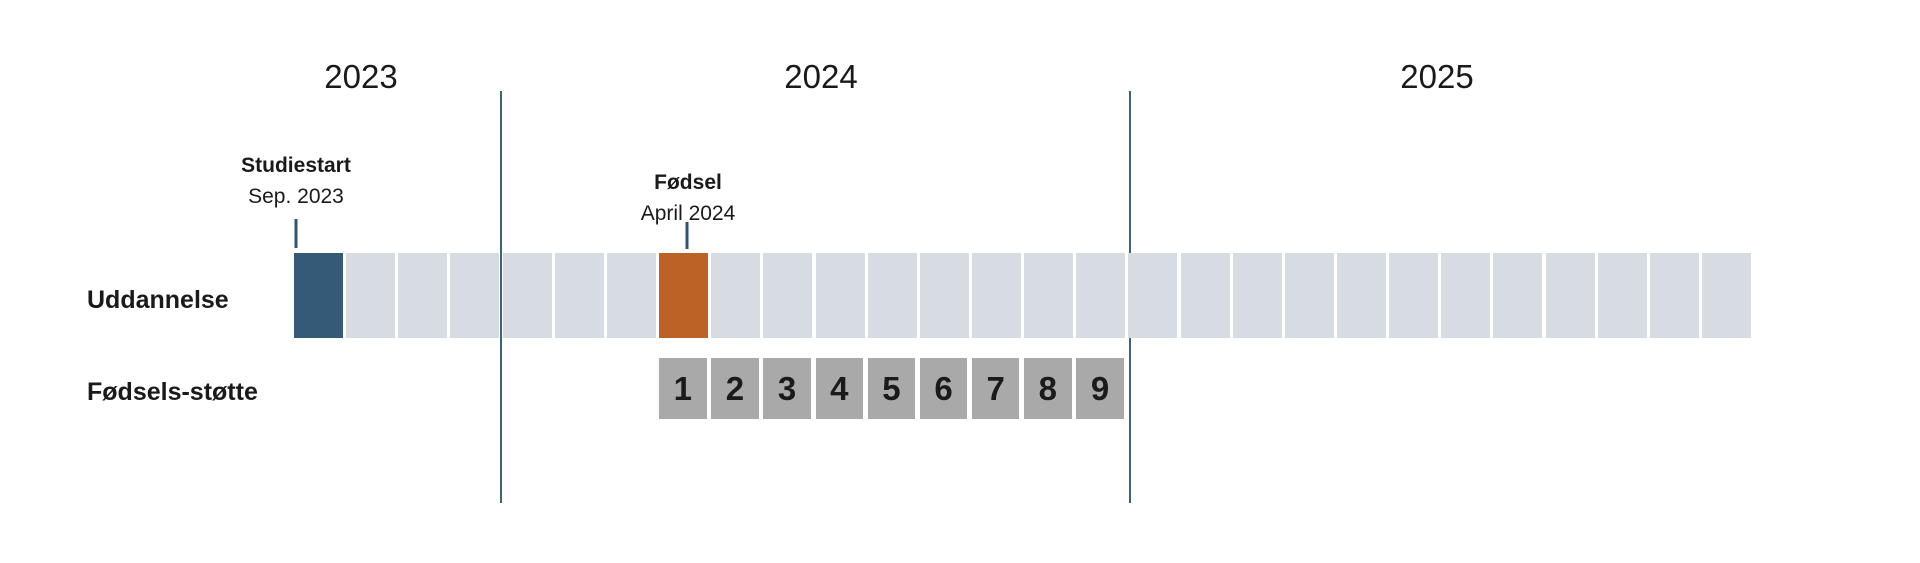 This screenshot has height=563, width=1920. What do you see at coordinates (683, 388) in the screenshot?
I see `foedsels-stoette-cell-1: 1` at bounding box center [683, 388].